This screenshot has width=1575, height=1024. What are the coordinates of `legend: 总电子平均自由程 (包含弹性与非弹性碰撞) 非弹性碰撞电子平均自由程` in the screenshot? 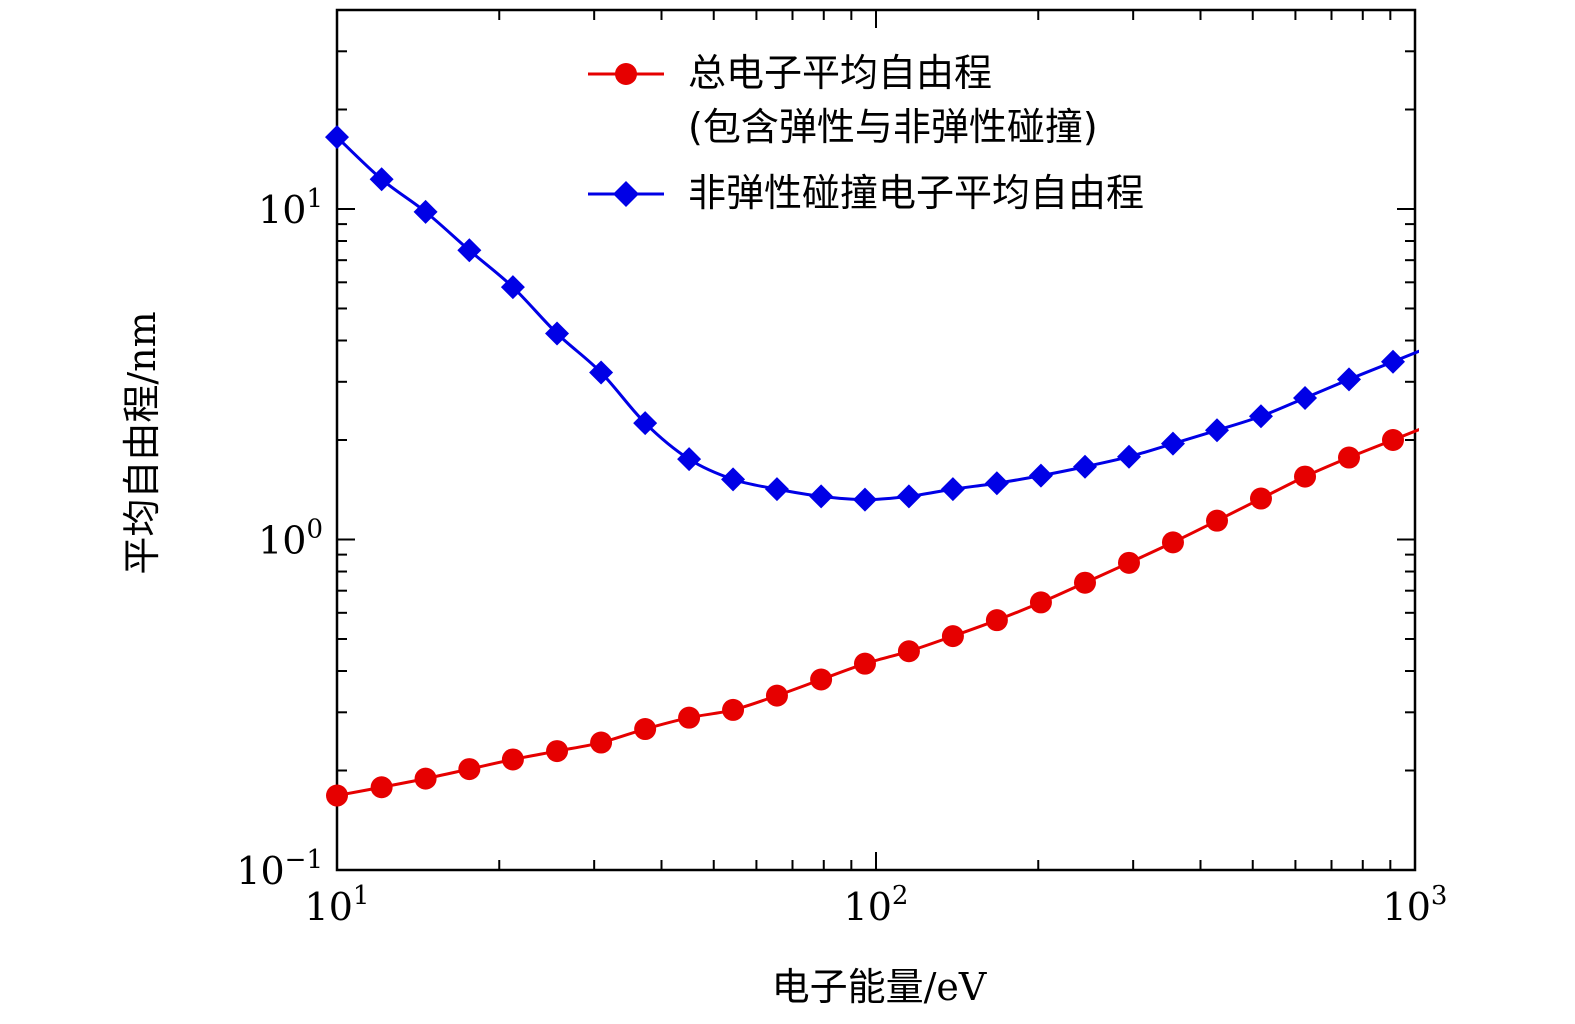 It's located at (866, 133).